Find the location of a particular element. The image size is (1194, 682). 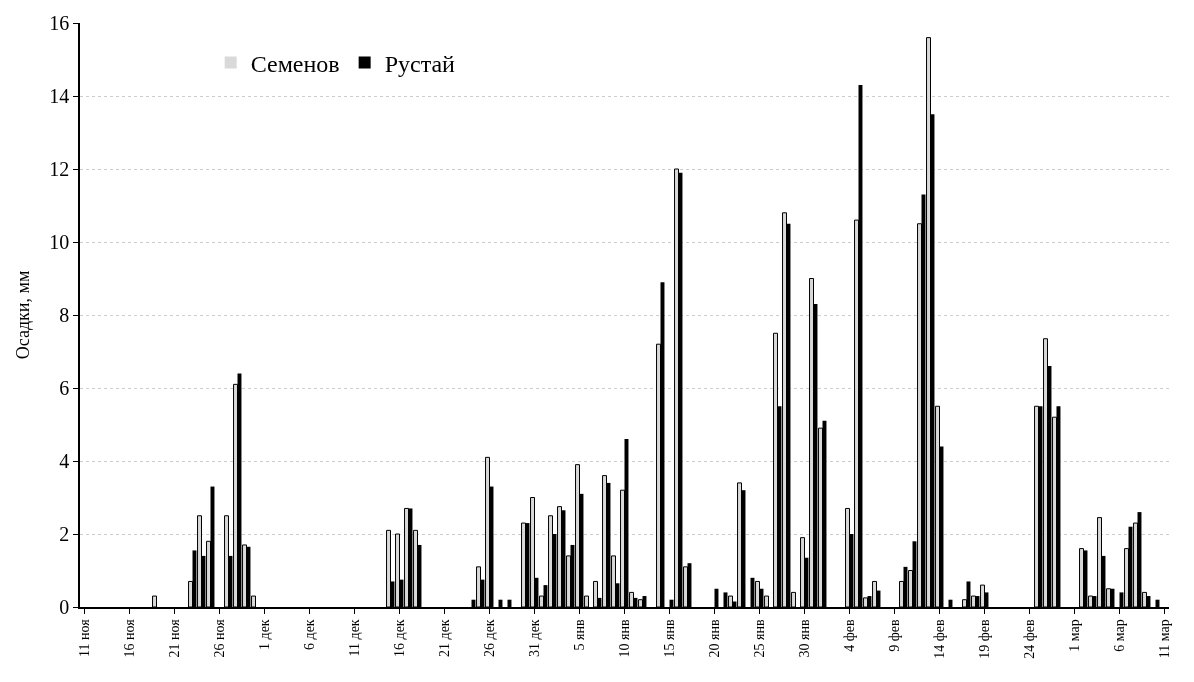

x-tick-label: 26 дек is located at coordinates (490, 638).